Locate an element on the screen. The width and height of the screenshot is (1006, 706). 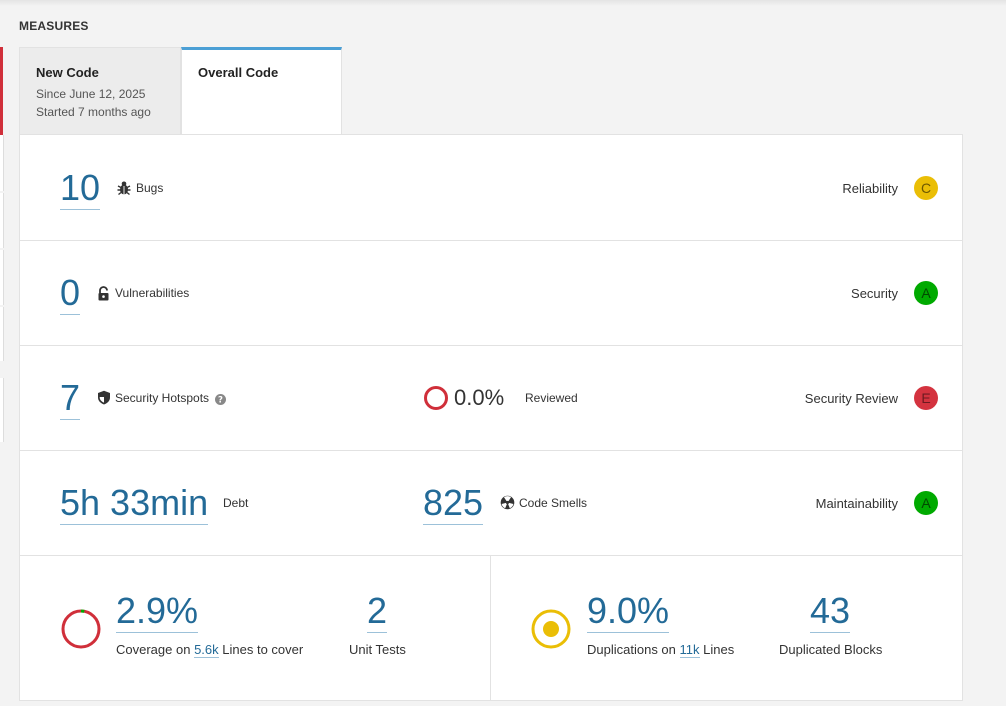
side-active-indicator is located at coordinates (1, 91).